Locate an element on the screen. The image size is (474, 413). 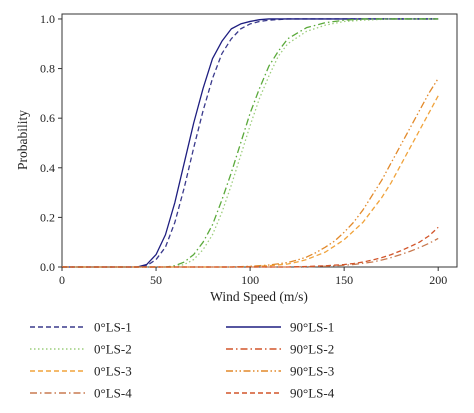
x-tick-label: 50 is located at coordinates (156, 280).